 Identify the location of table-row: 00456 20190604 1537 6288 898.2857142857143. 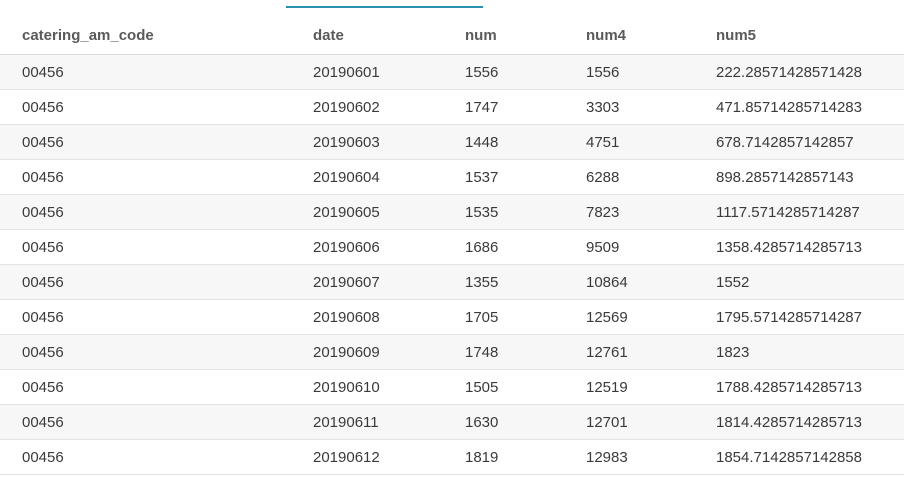
(452, 177).